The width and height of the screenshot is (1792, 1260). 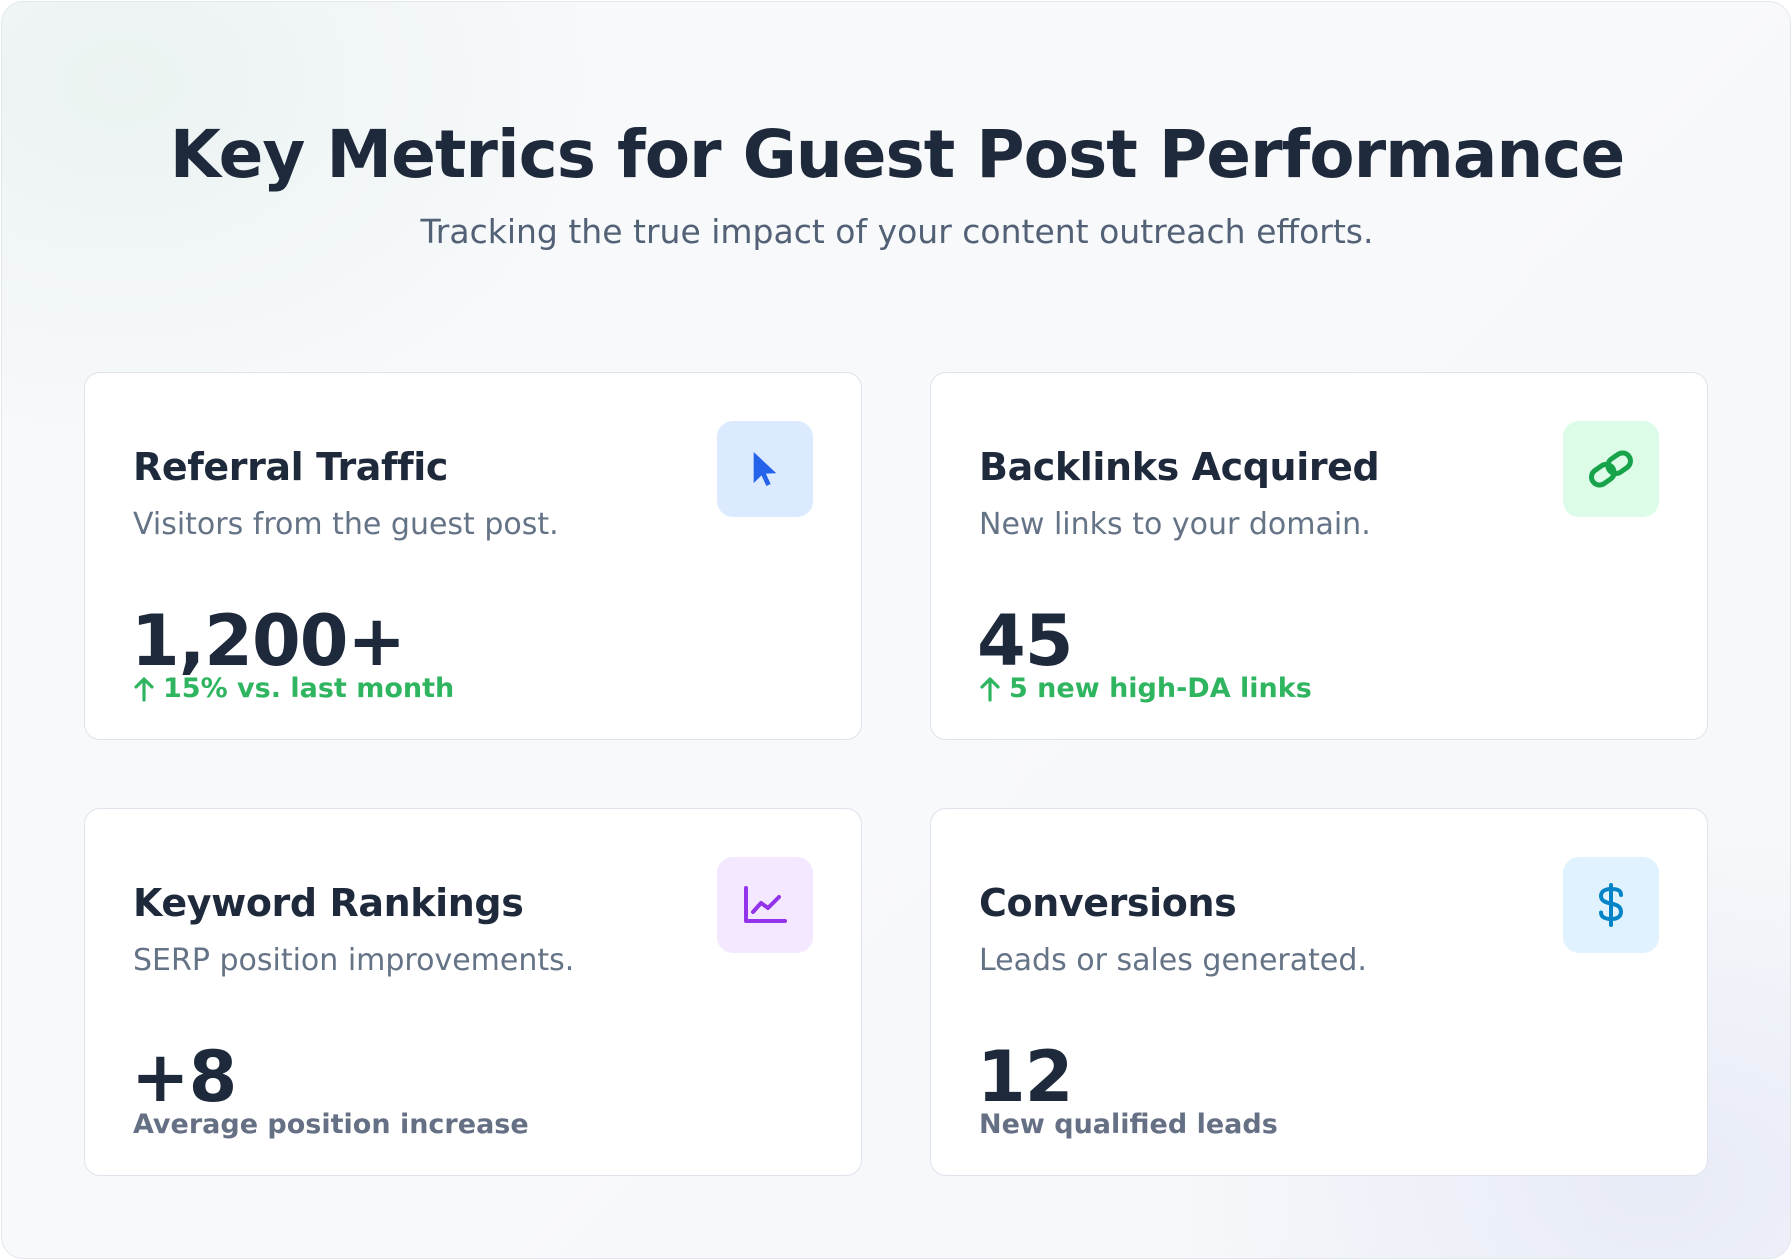 I want to click on line-chart-icon, so click(x=765, y=904).